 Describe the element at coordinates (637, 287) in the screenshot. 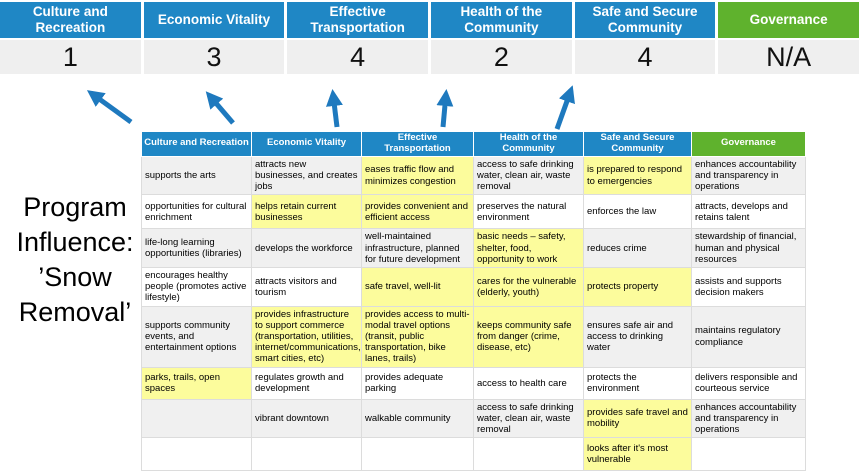

I see `matrix-cell-highlighted: protects property` at that location.